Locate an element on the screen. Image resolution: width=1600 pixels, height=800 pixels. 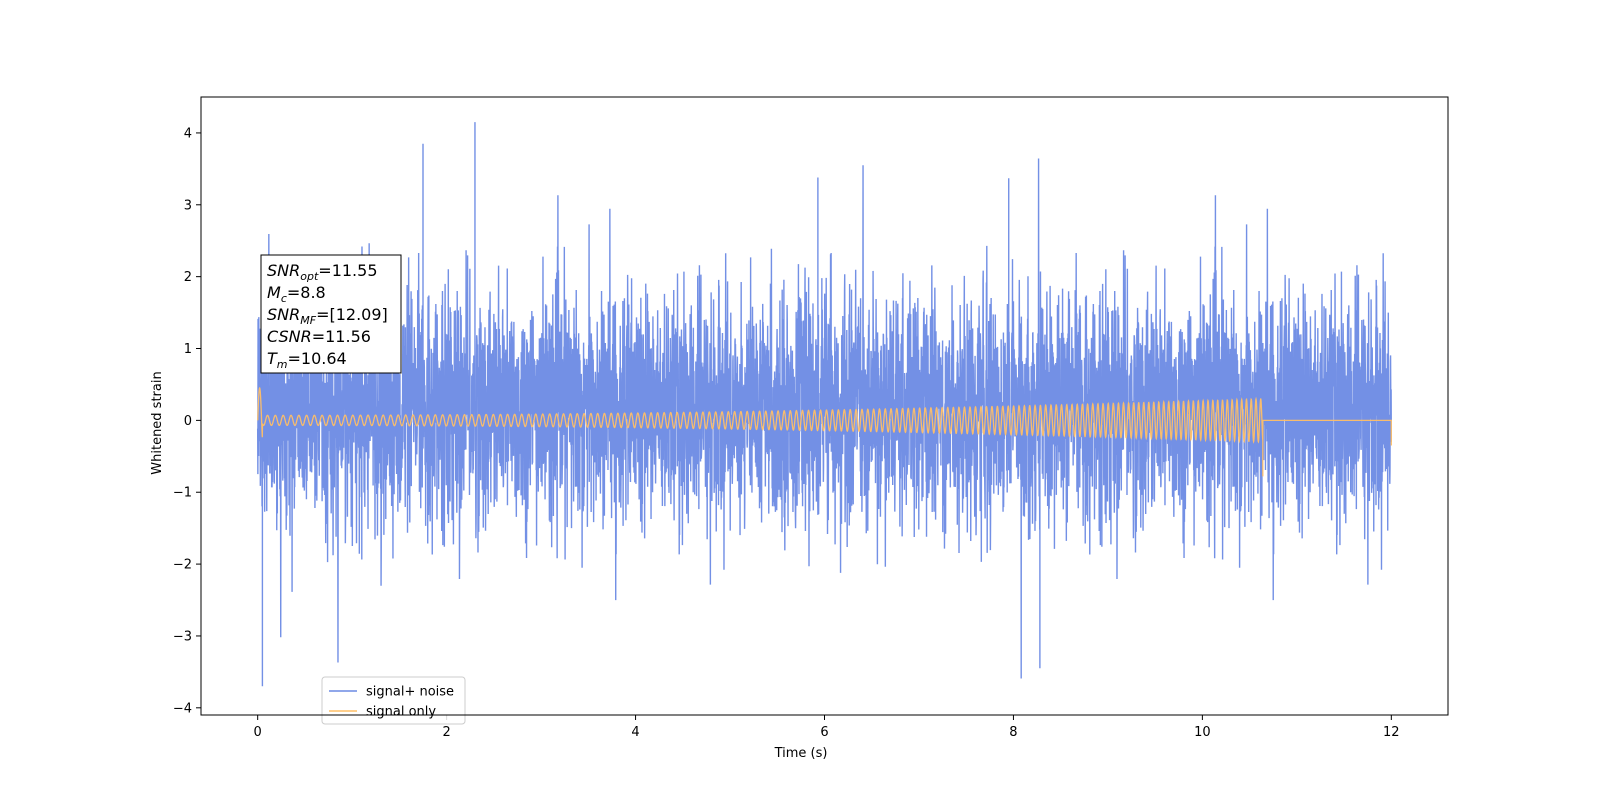
x-tick-label: 2 is located at coordinates (446, 732).